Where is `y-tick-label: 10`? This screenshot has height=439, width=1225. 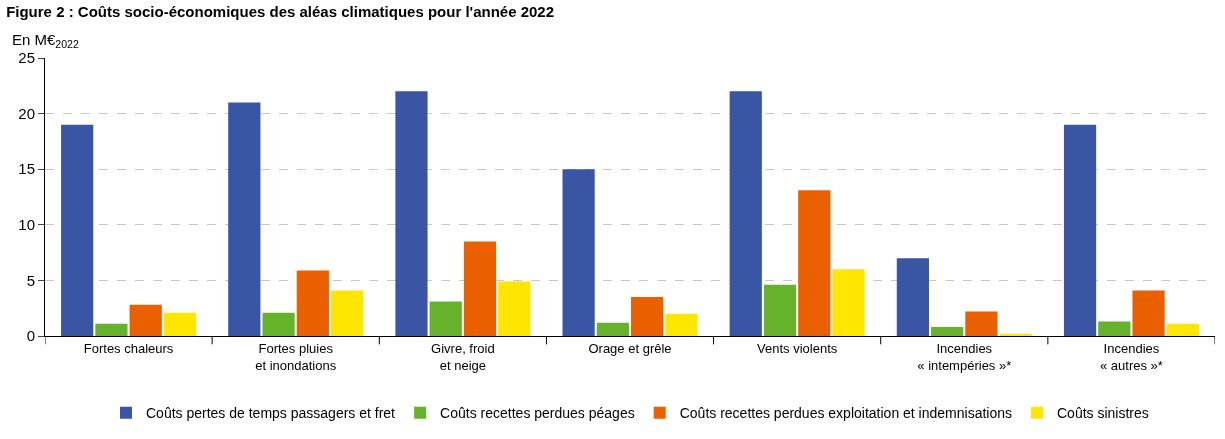 y-tick-label: 10 is located at coordinates (26, 225).